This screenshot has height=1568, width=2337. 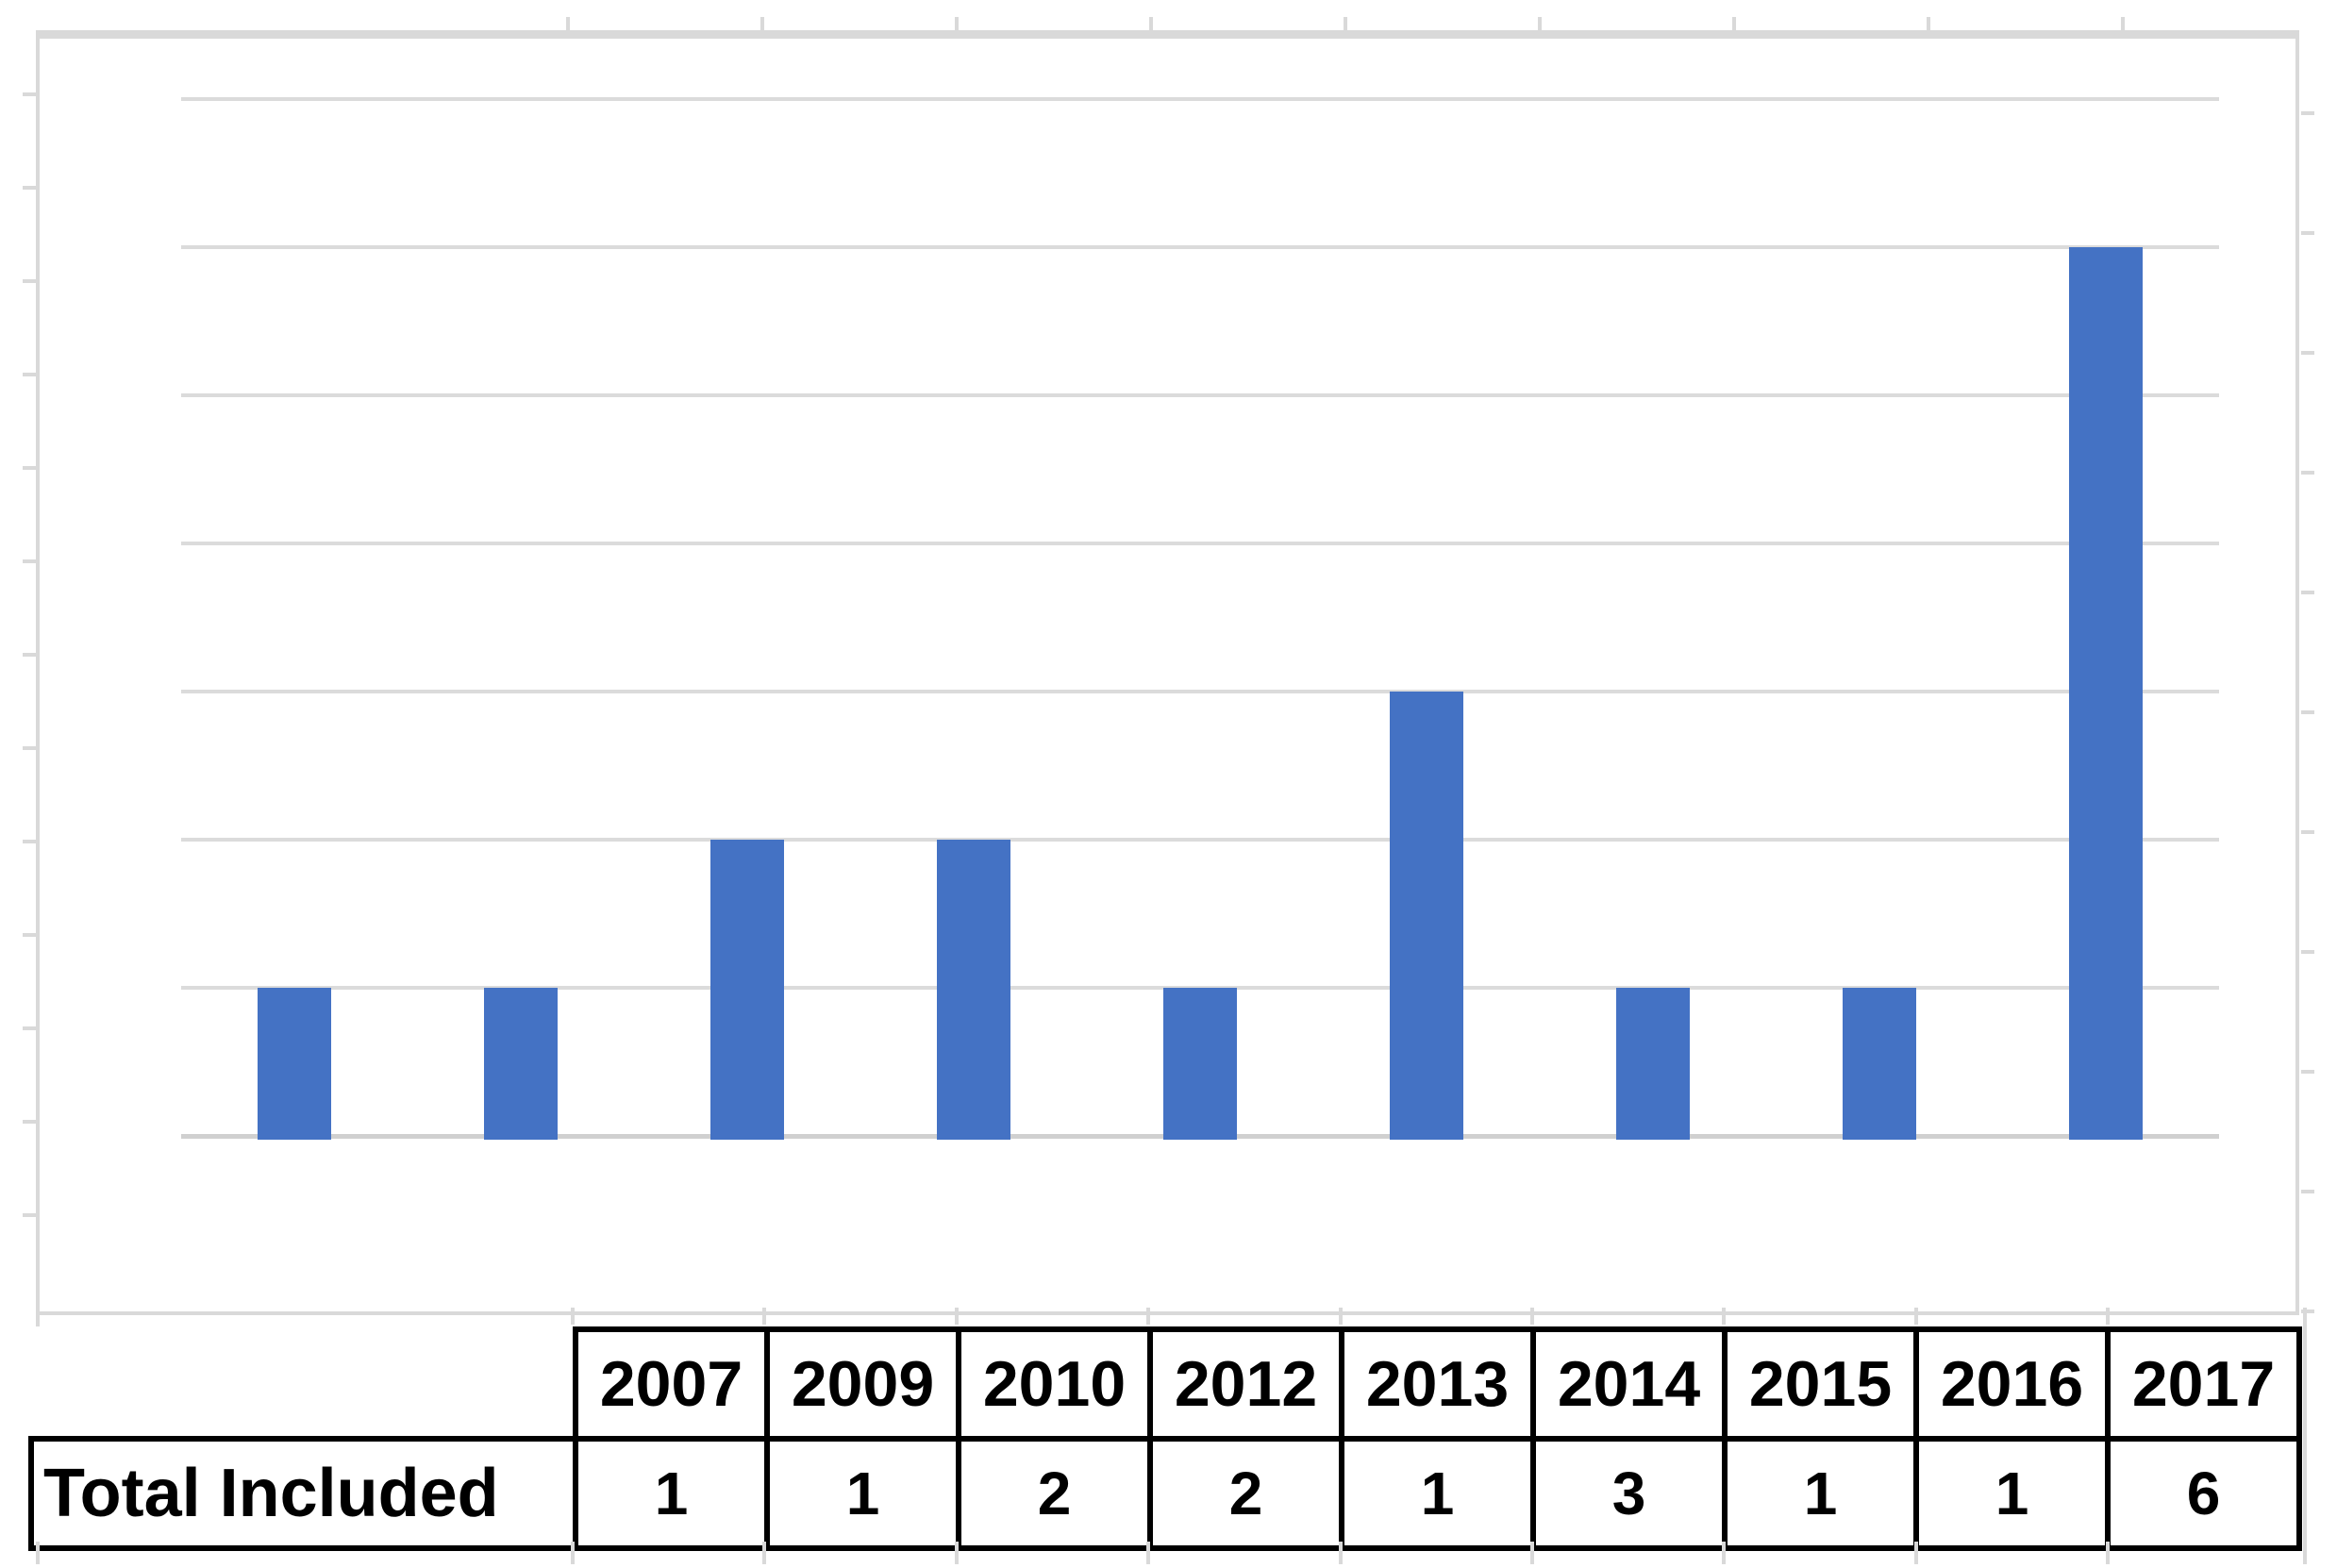 What do you see at coordinates (1426, 916) in the screenshot?
I see `bar-2014` at bounding box center [1426, 916].